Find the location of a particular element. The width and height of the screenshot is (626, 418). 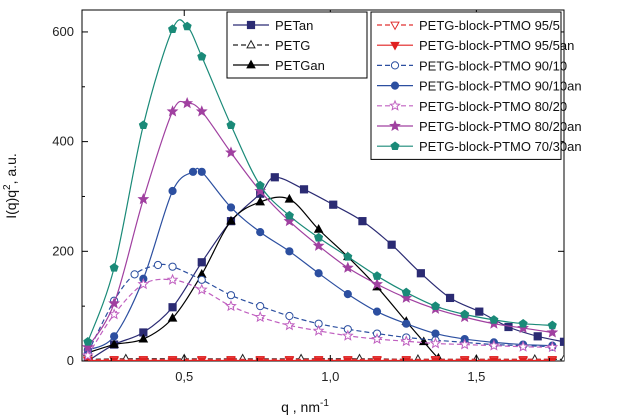

y-tick-label: 600 is located at coordinates (63, 31).